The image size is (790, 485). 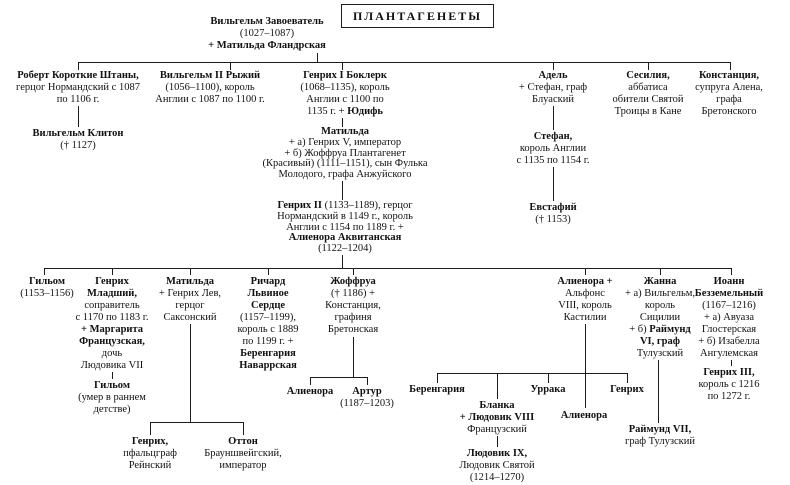 I want to click on text-segment: (Красивый) (1111–1151), сын Фулька, so click(x=345, y=164).